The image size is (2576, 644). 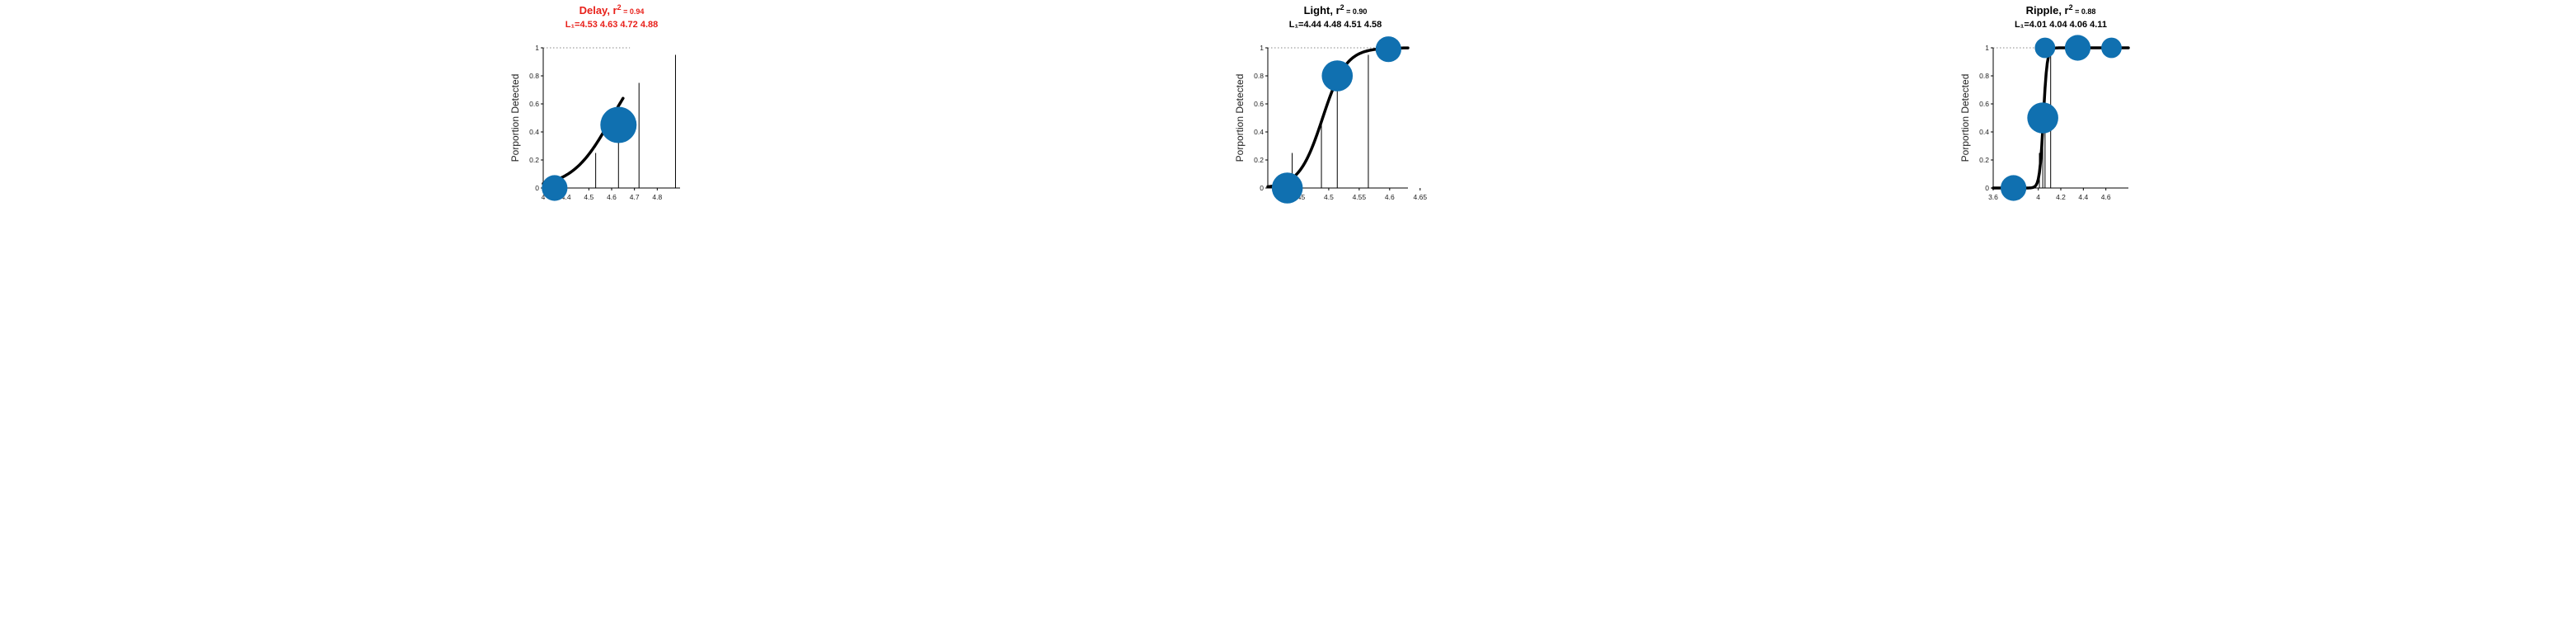 I want to click on x-tick-label: 3.6, so click(x=1993, y=197).